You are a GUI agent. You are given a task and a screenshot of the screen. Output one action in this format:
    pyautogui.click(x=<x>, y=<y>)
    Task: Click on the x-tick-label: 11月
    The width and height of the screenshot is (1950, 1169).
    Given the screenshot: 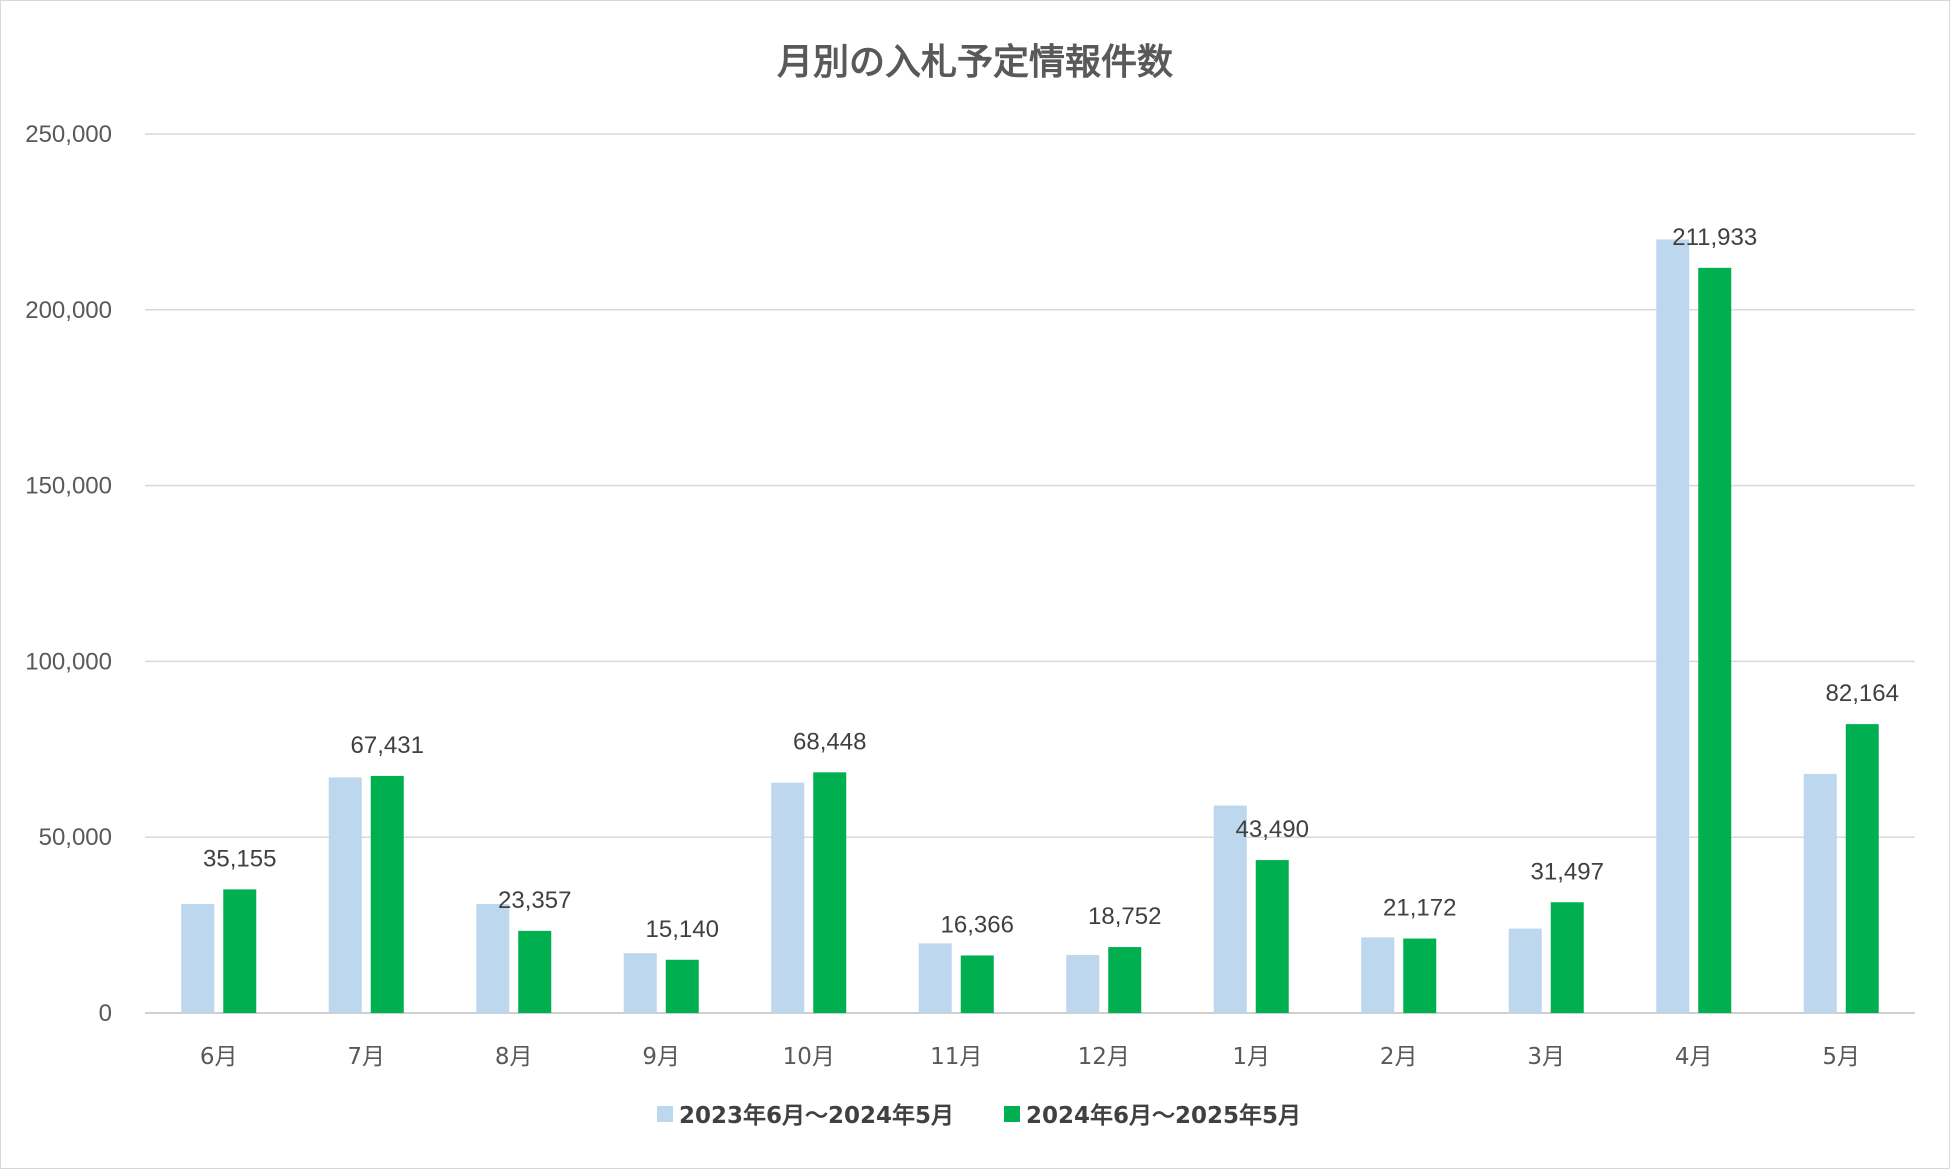 What is the action you would take?
    pyautogui.click(x=956, y=1057)
    